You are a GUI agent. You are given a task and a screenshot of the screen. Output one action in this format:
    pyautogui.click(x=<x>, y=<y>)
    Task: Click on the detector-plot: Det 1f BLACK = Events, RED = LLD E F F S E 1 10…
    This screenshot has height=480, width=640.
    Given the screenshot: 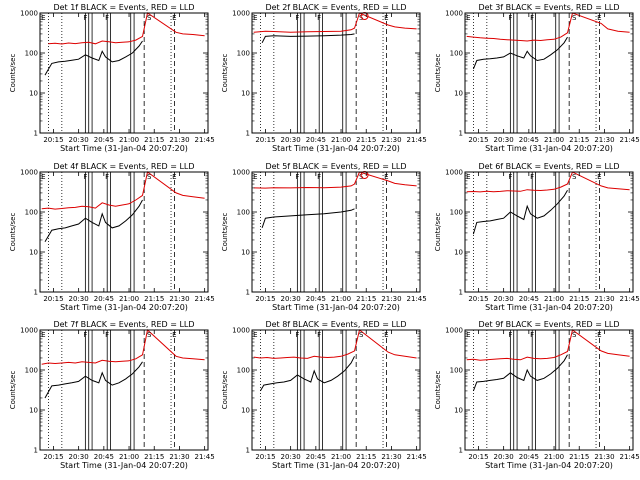 What is the action you would take?
    pyautogui.click(x=112, y=78)
    